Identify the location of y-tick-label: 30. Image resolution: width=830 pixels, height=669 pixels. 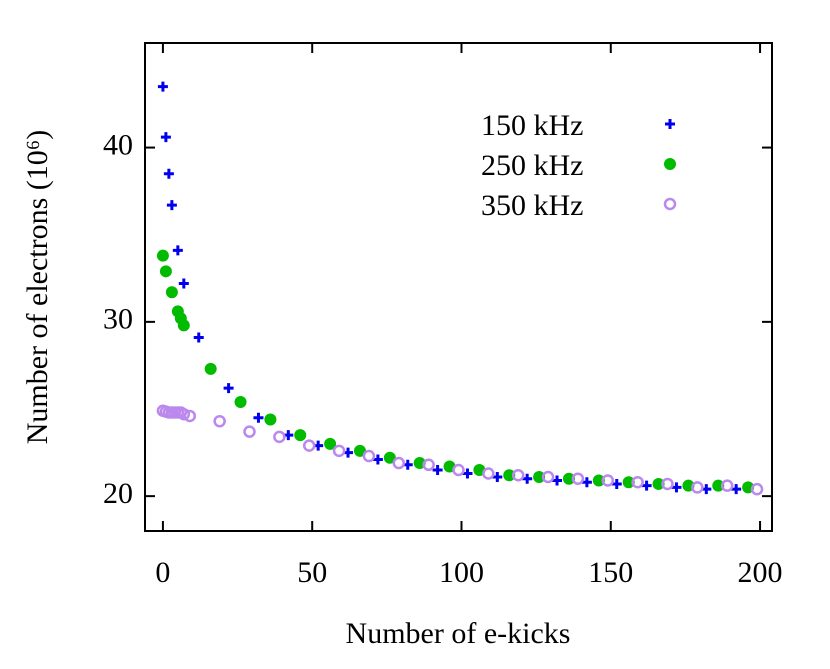
(118, 319).